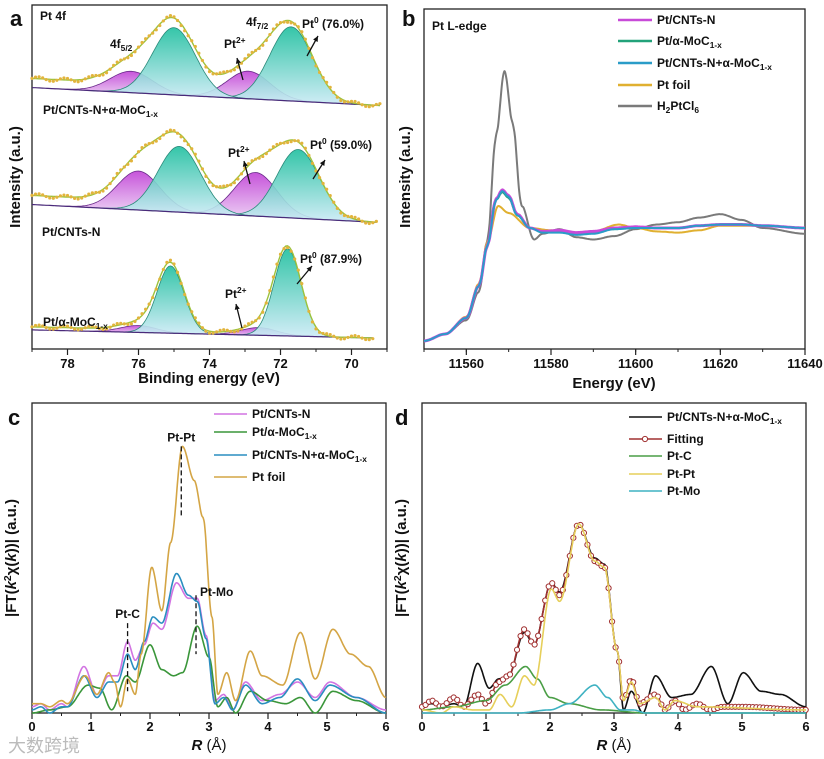  What do you see at coordinates (678, 107) in the screenshot?
I see `legend-label: H2PtCl6` at bounding box center [678, 107].